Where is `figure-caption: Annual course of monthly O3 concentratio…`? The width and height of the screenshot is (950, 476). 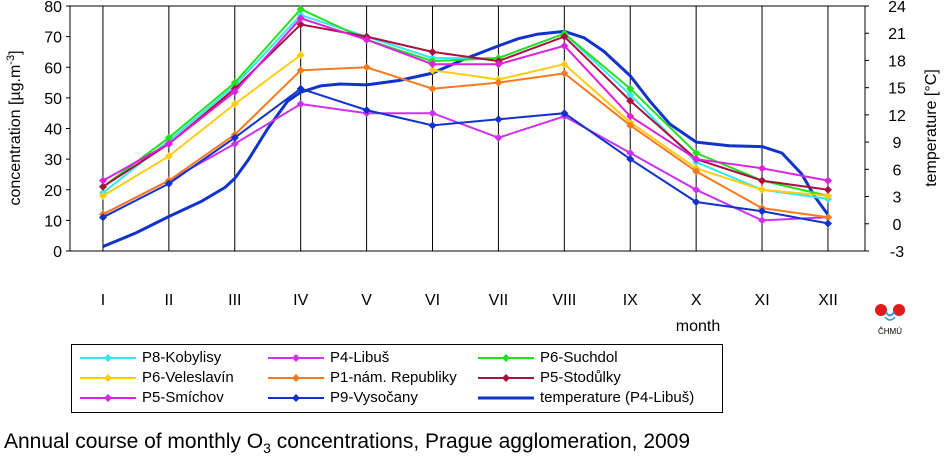 figure-caption: Annual course of monthly O3 concentratio… is located at coordinates (347, 443).